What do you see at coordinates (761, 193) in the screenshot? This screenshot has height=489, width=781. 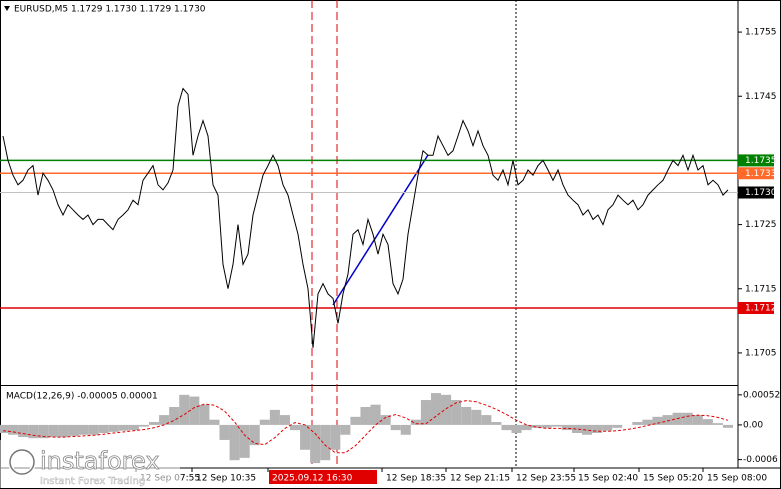 I see `price-label: 1.1730` at bounding box center [761, 193].